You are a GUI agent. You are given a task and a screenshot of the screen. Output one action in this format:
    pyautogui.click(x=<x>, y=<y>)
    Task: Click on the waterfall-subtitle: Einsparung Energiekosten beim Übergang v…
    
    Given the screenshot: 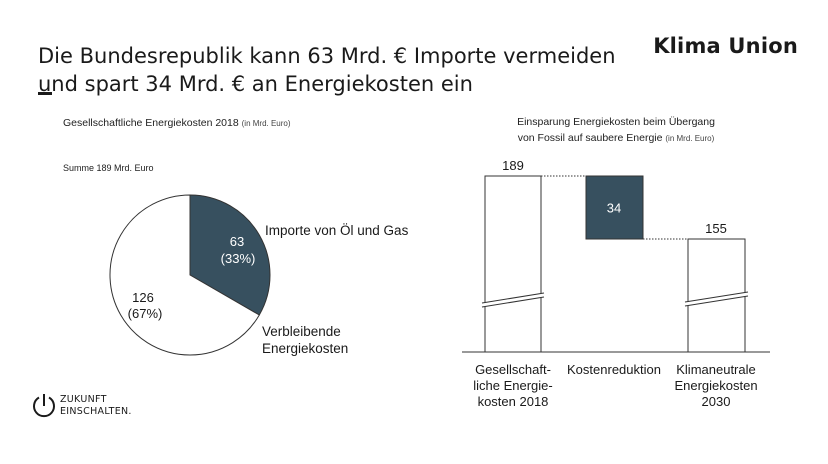 What is the action you would take?
    pyautogui.click(x=616, y=130)
    